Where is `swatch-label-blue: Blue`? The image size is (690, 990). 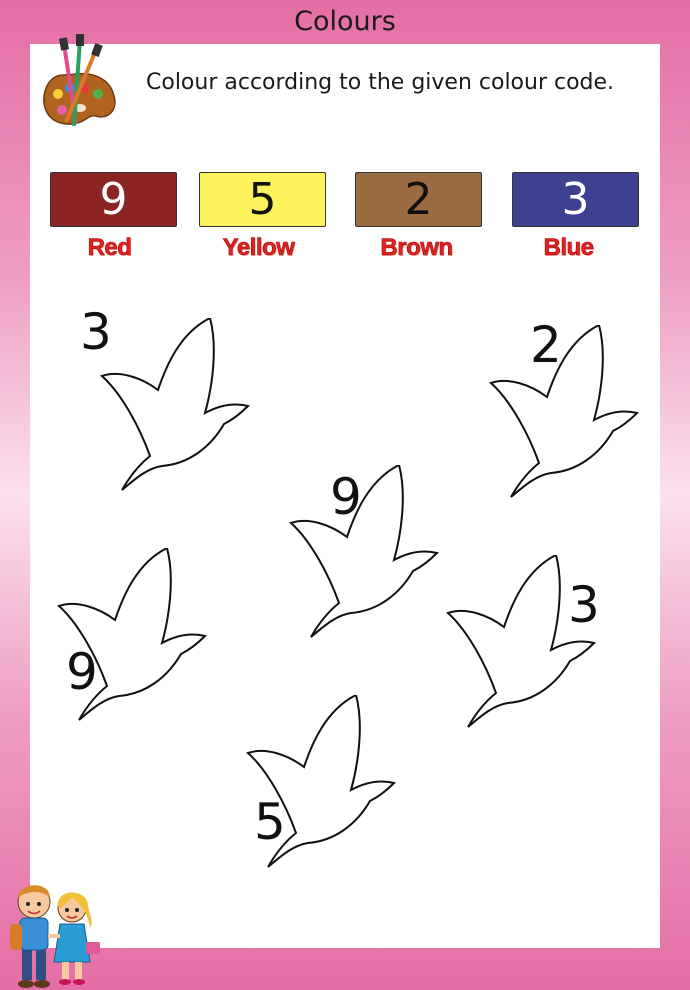 swatch-label-blue: Blue is located at coordinates (568, 248).